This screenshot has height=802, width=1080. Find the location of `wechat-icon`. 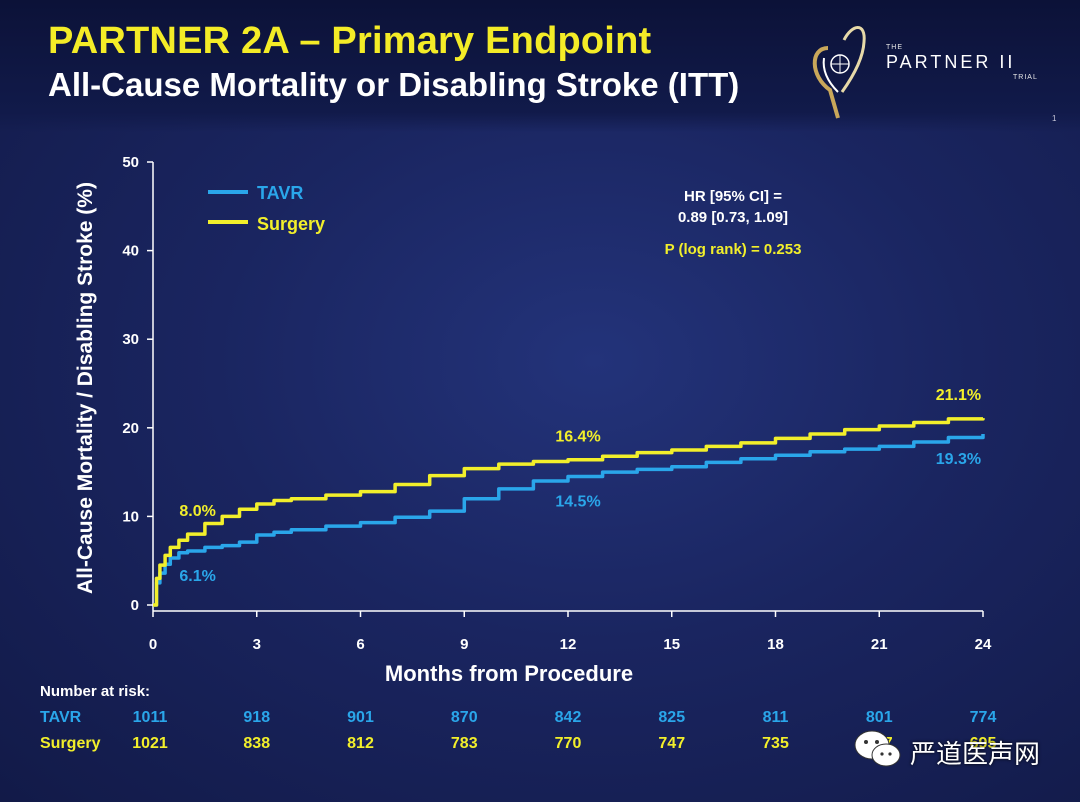

wechat-icon is located at coordinates (877, 748).